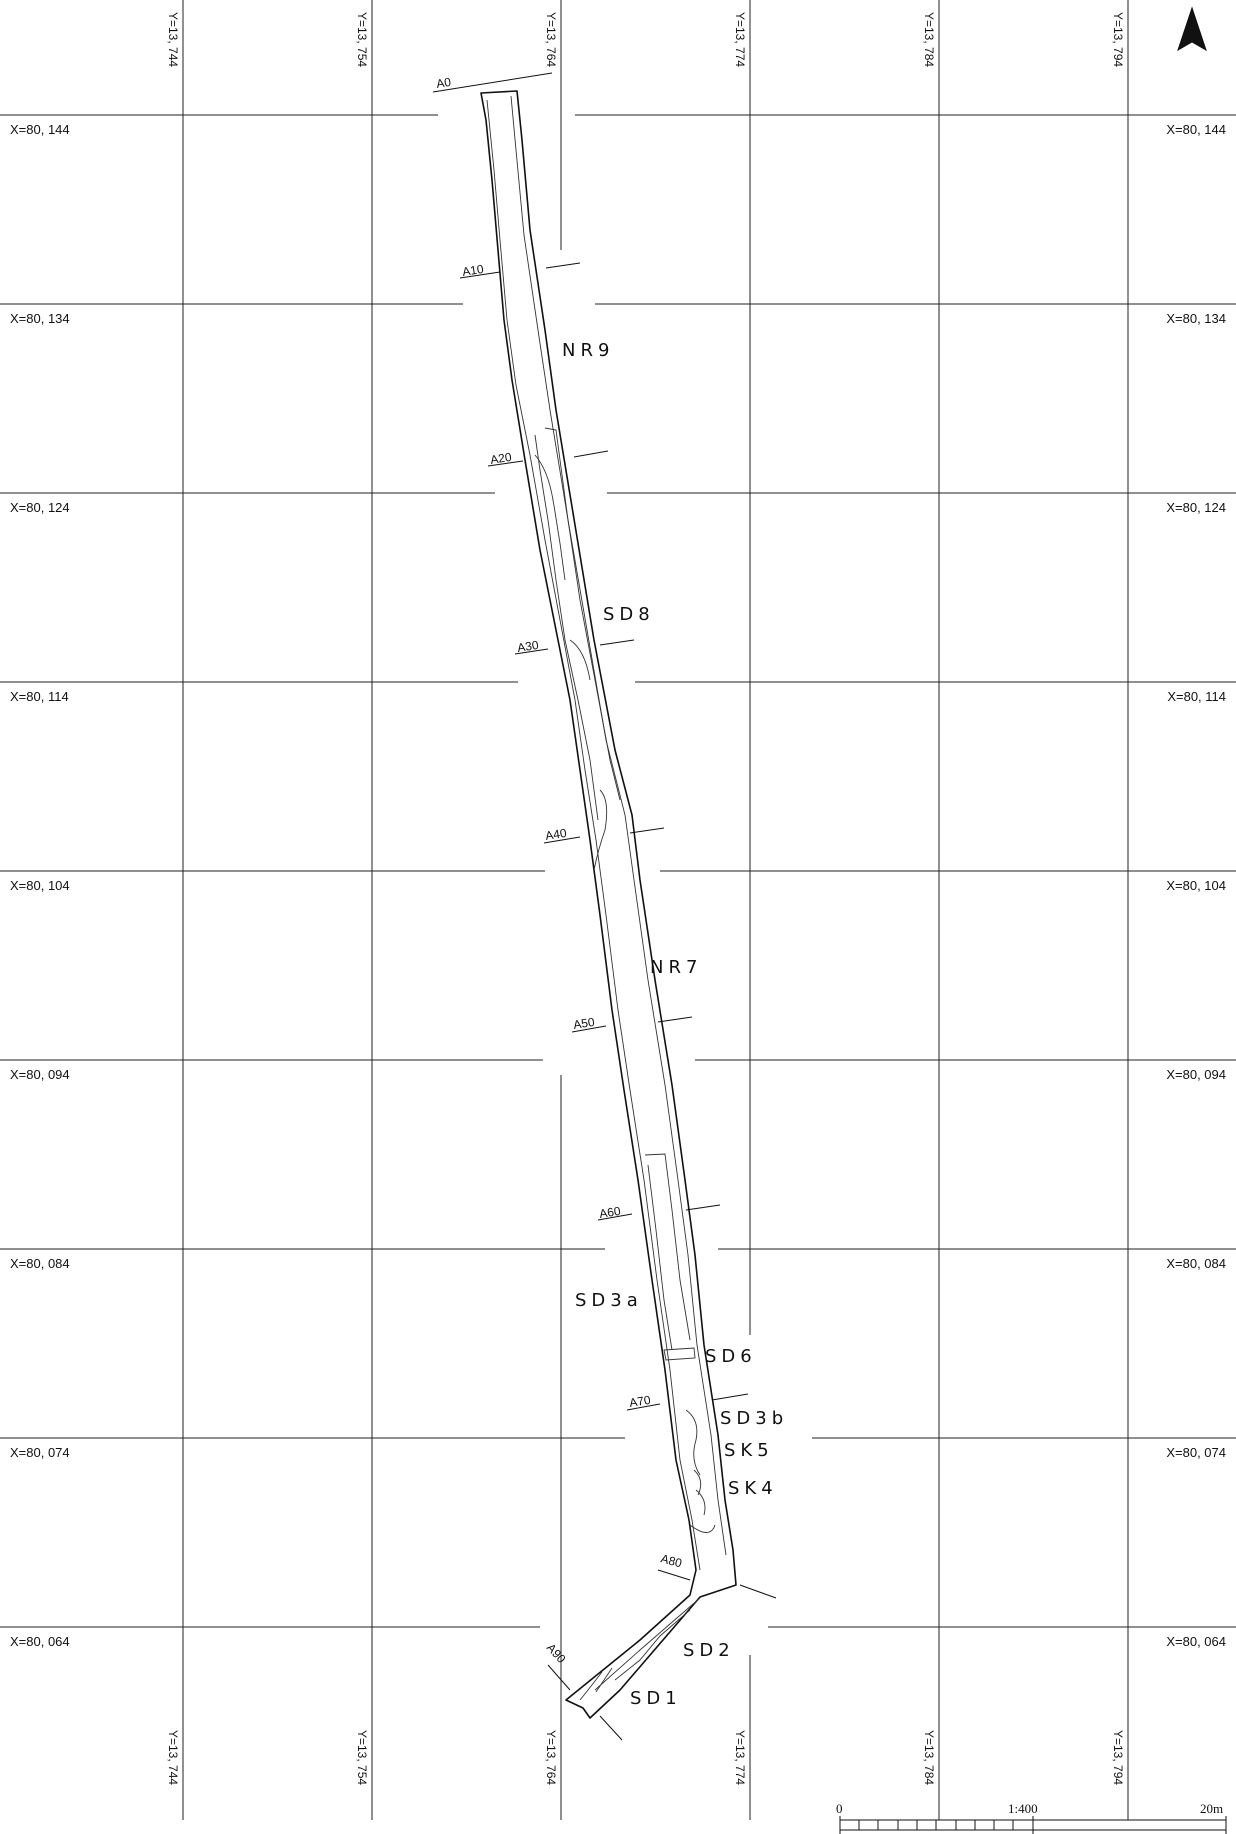  Describe the element at coordinates (1196, 1452) in the screenshot. I see `x-label-right-8: X=80, 074` at that location.